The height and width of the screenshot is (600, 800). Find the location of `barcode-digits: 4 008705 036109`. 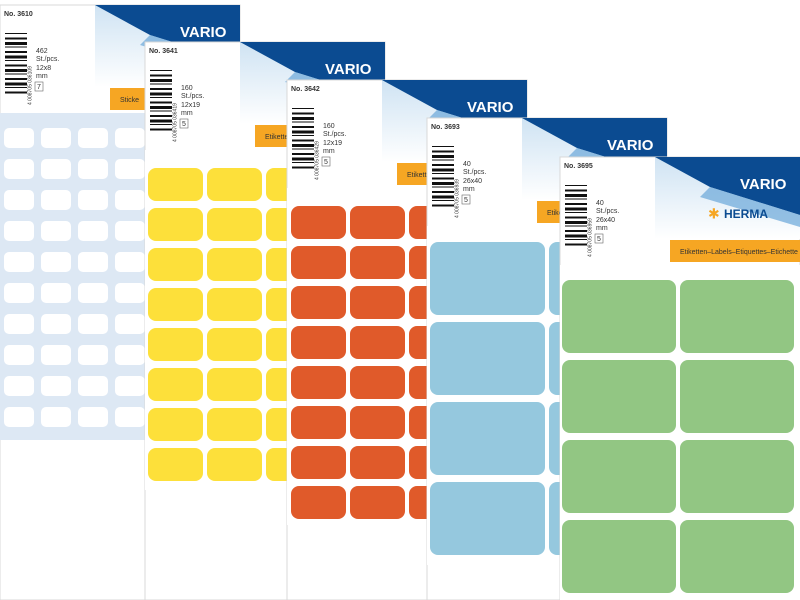

barcode-digits: 4 008705 036109 is located at coordinates (30, 85).